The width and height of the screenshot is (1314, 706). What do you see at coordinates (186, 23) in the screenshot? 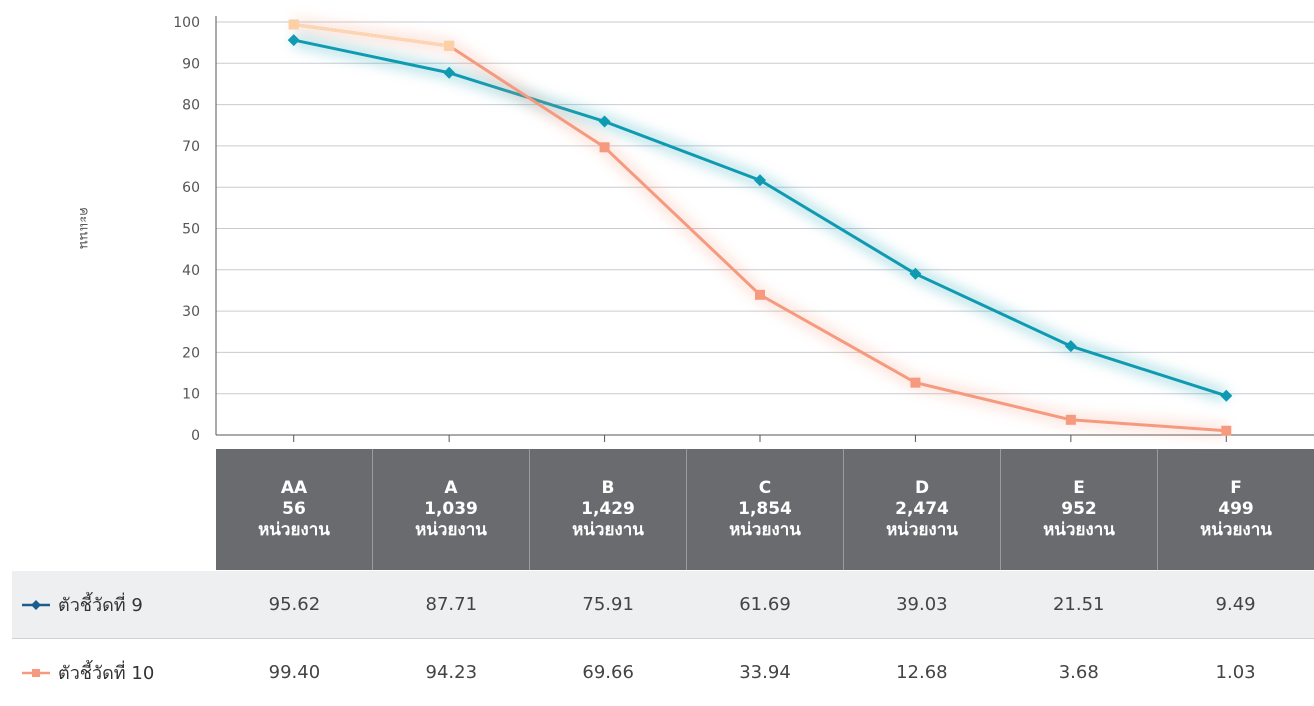
I see `y-tick-label: 100` at bounding box center [186, 23].